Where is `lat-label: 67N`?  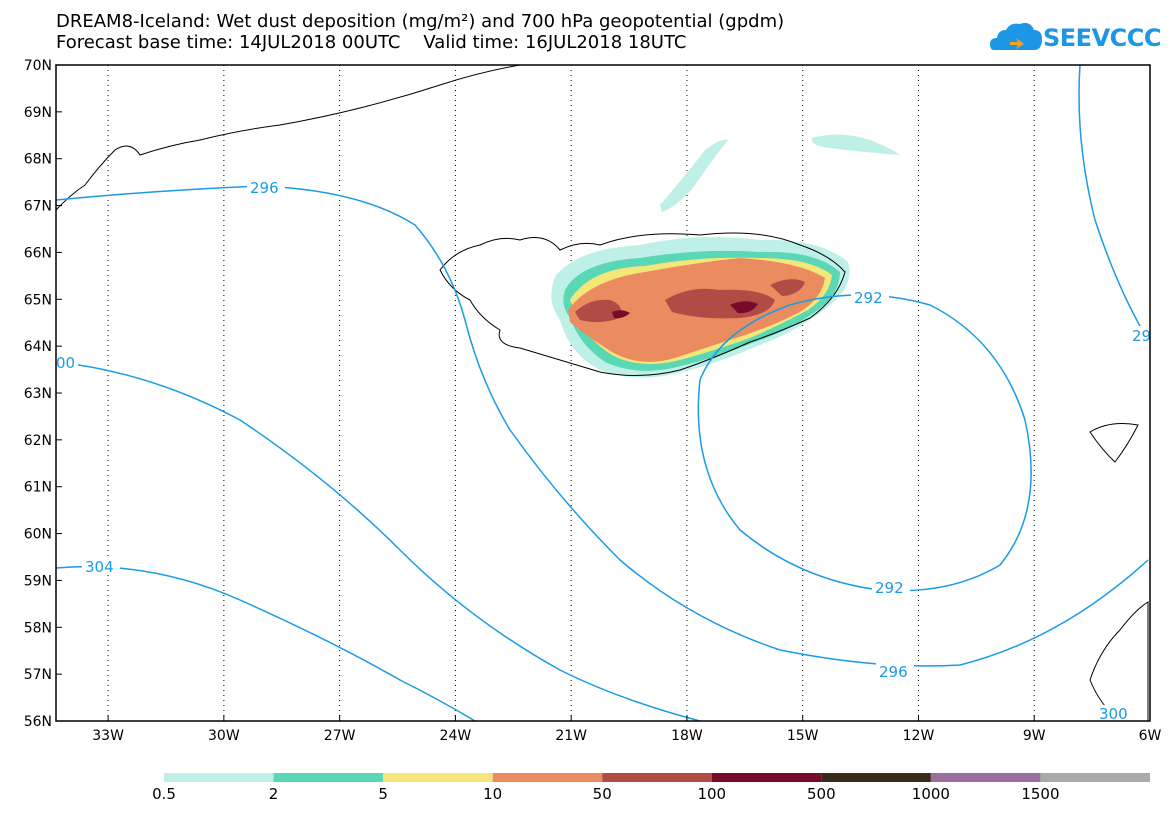
lat-label: 67N is located at coordinates (38, 207).